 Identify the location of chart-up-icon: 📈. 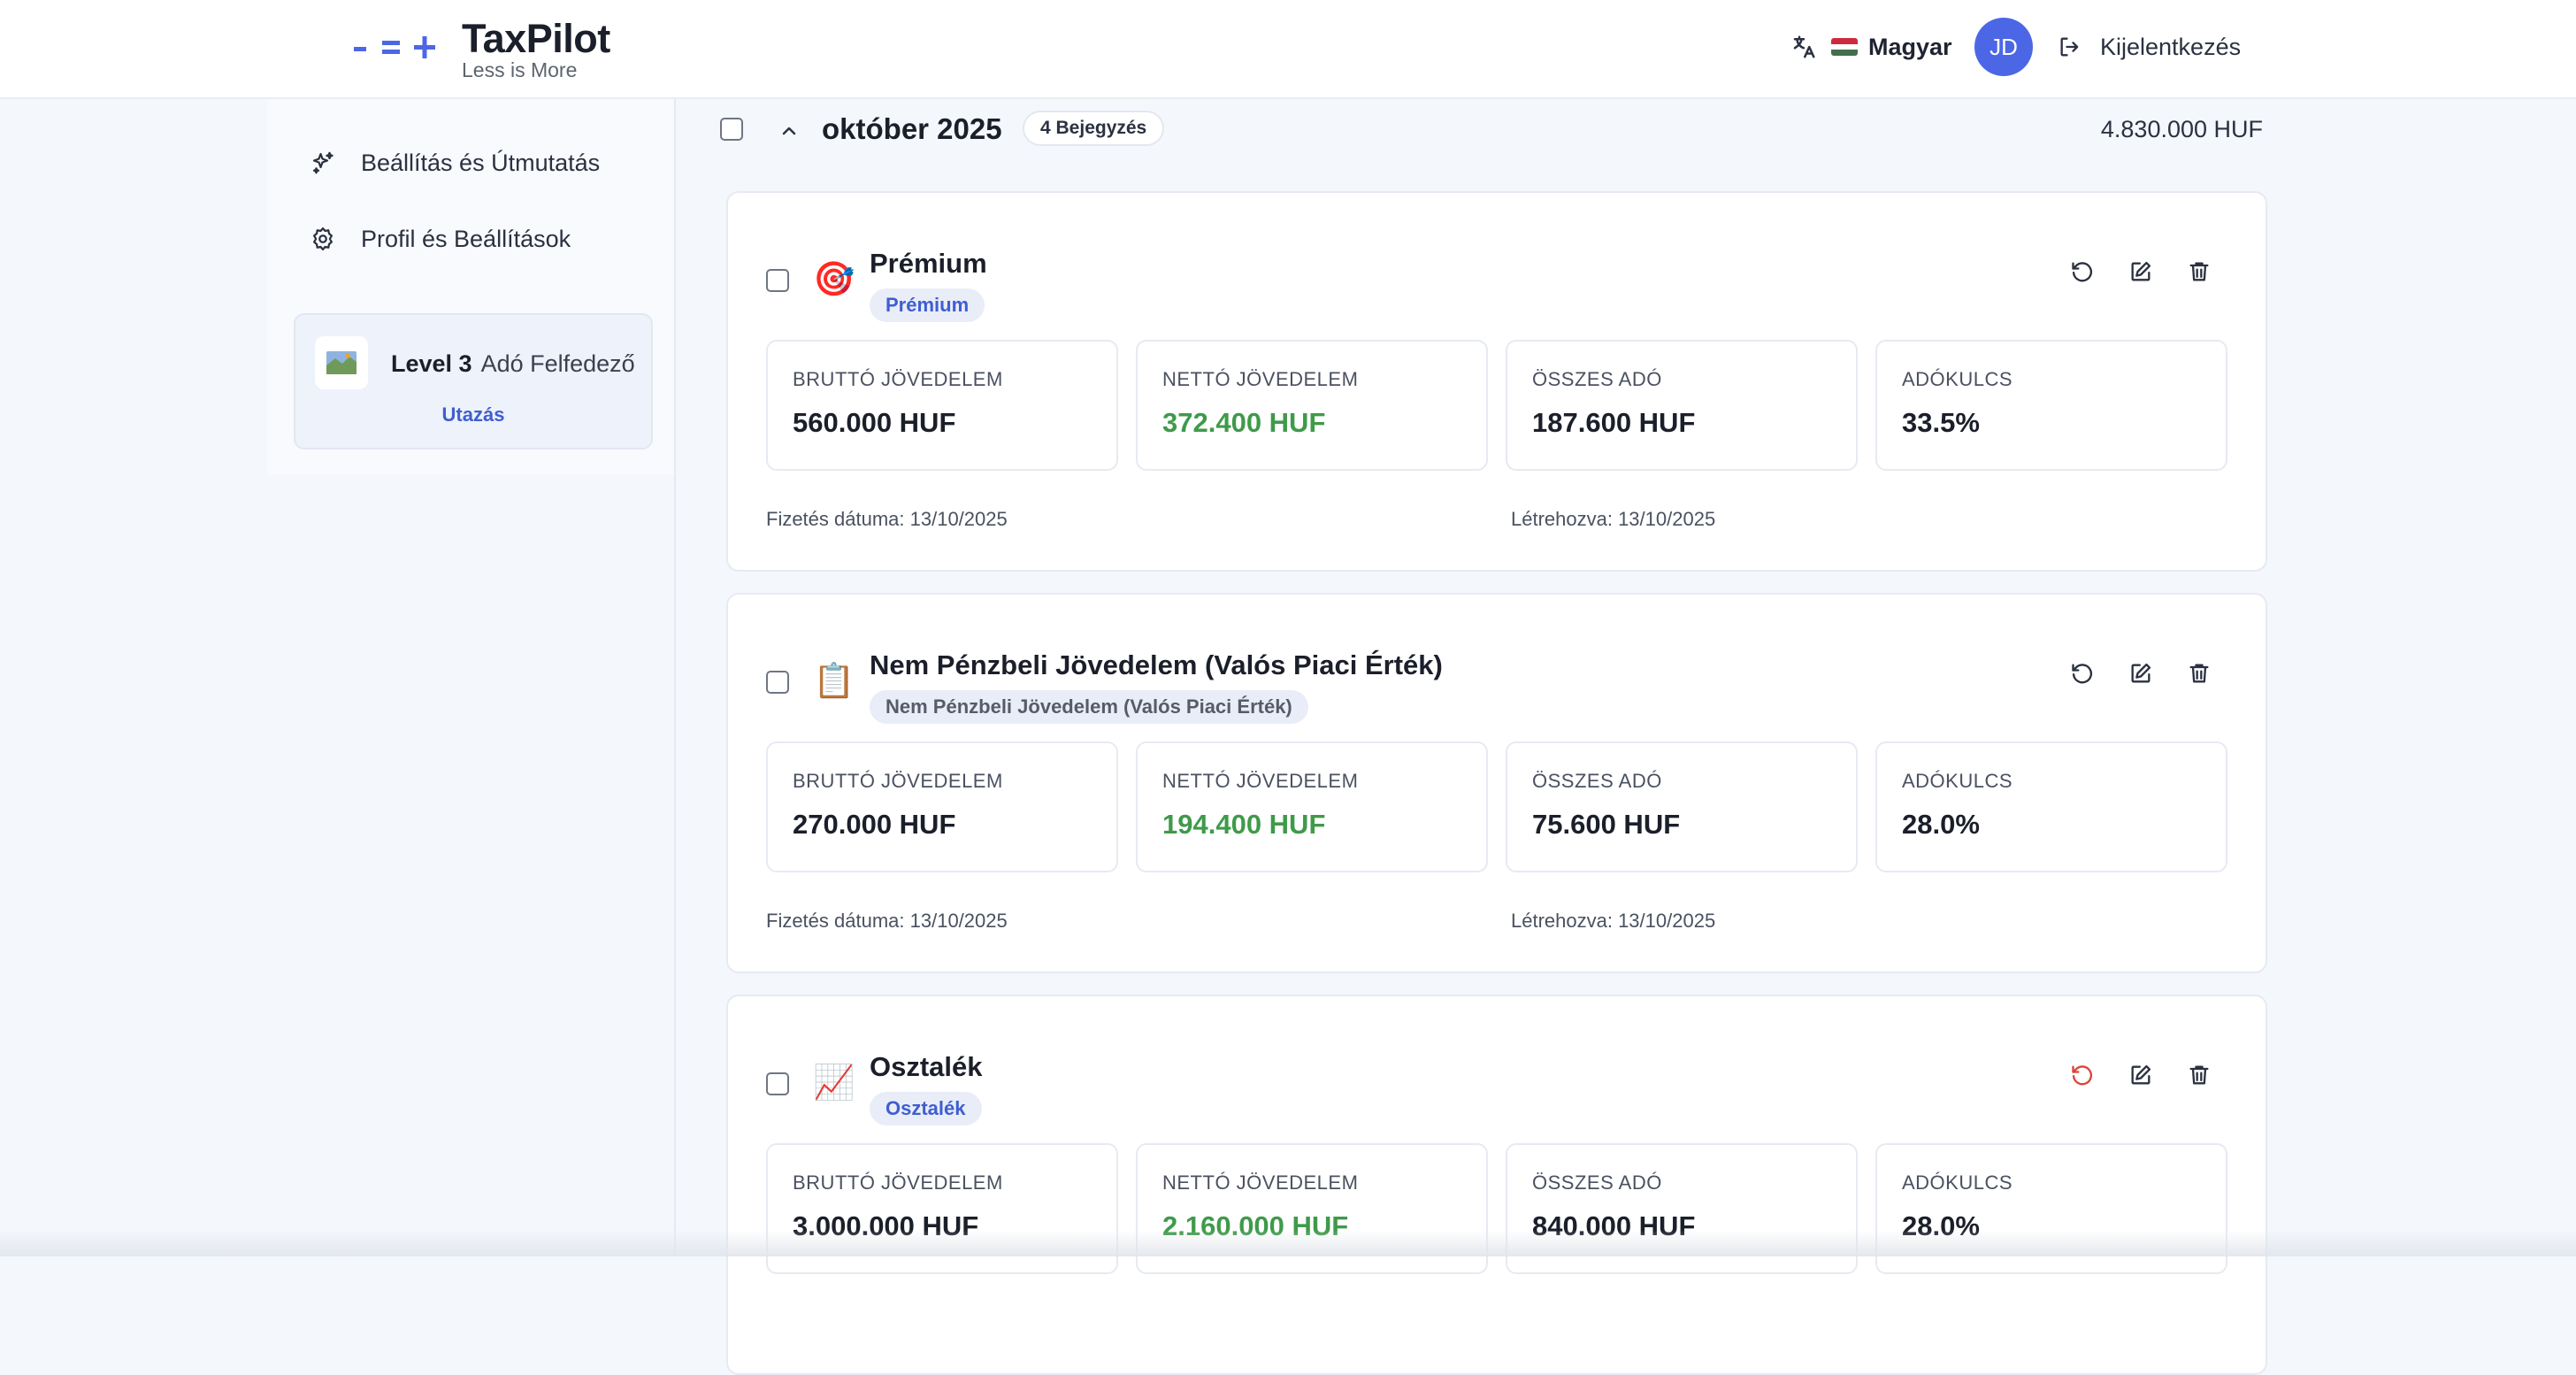
(834, 1083).